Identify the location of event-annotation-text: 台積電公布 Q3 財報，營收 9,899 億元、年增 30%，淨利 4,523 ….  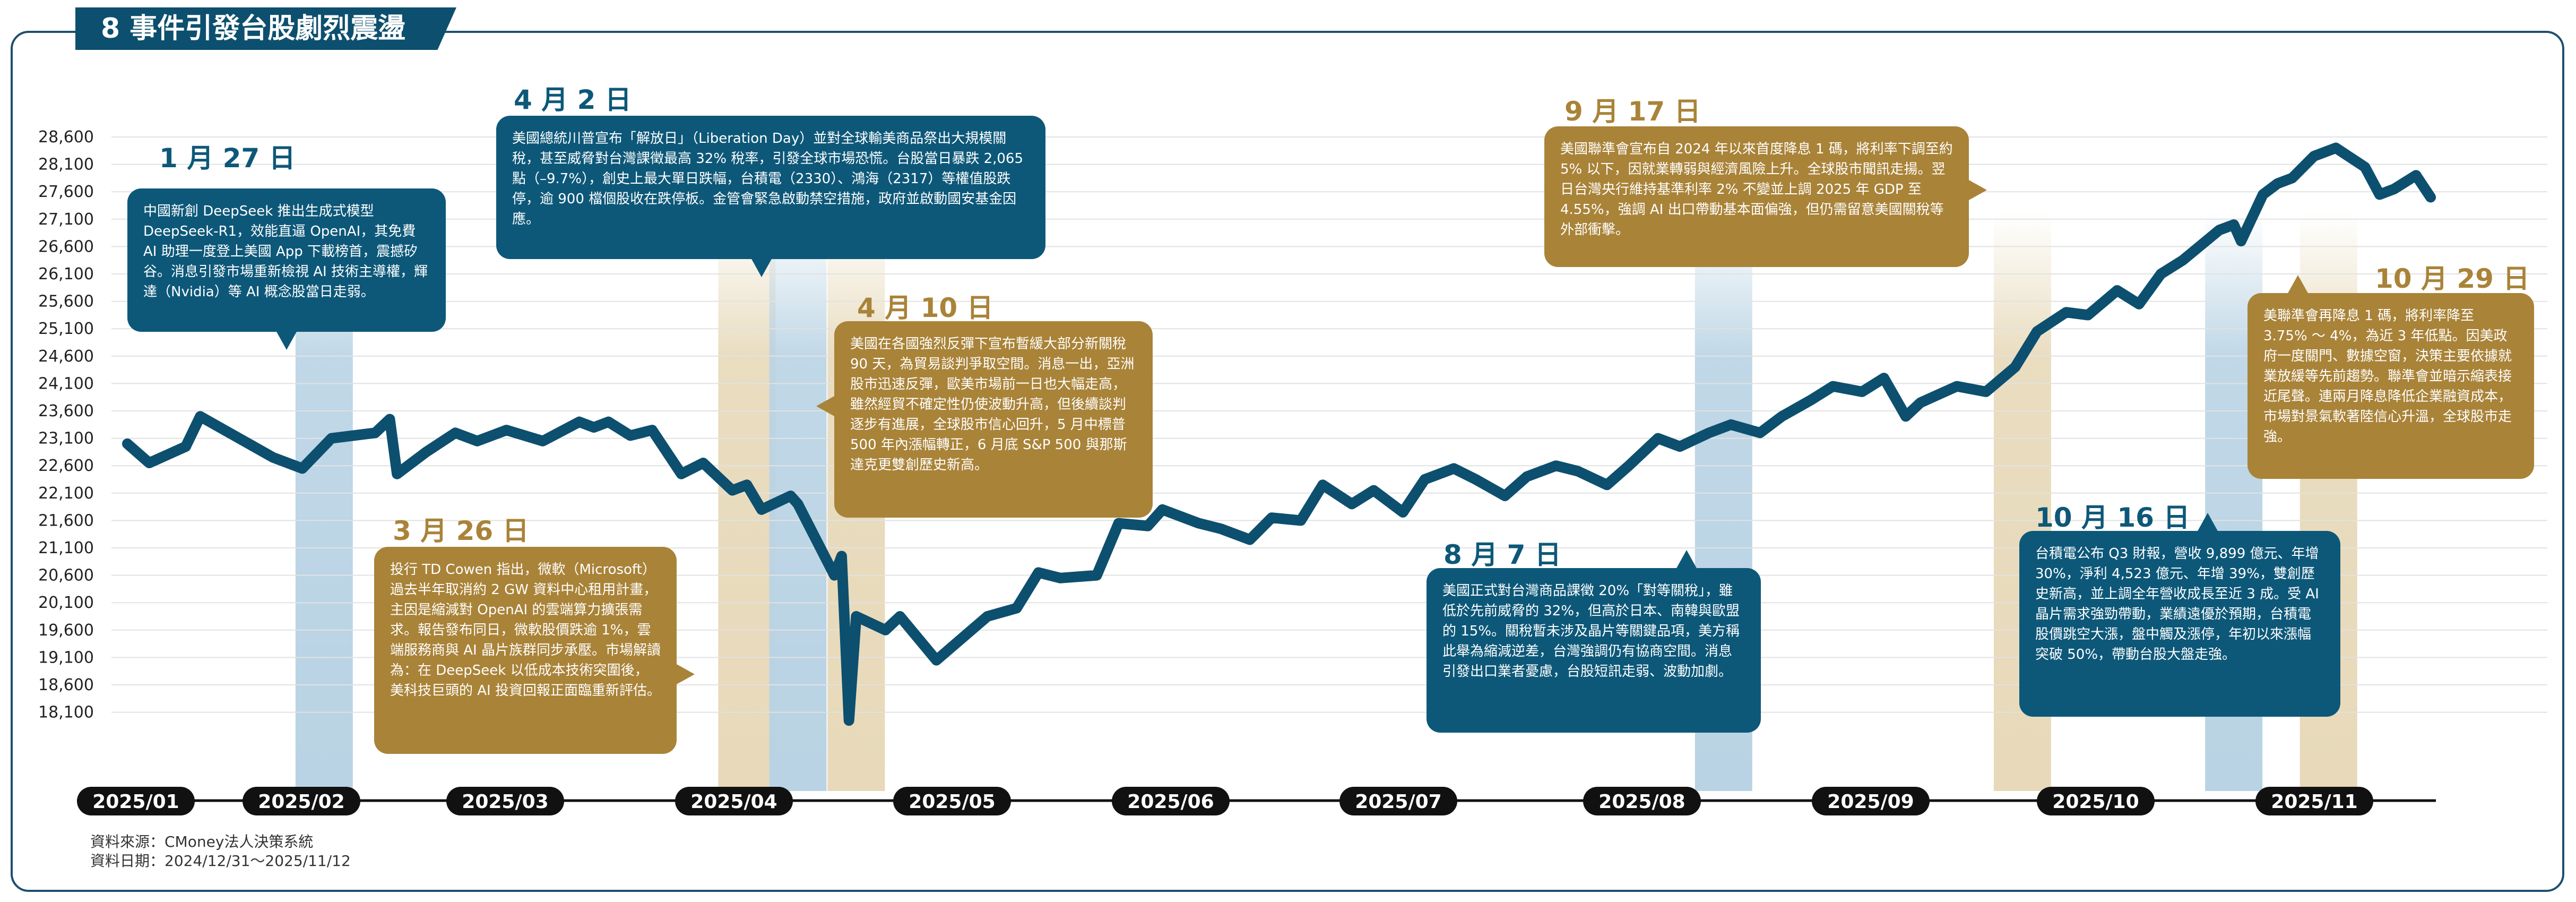
(2177, 604).